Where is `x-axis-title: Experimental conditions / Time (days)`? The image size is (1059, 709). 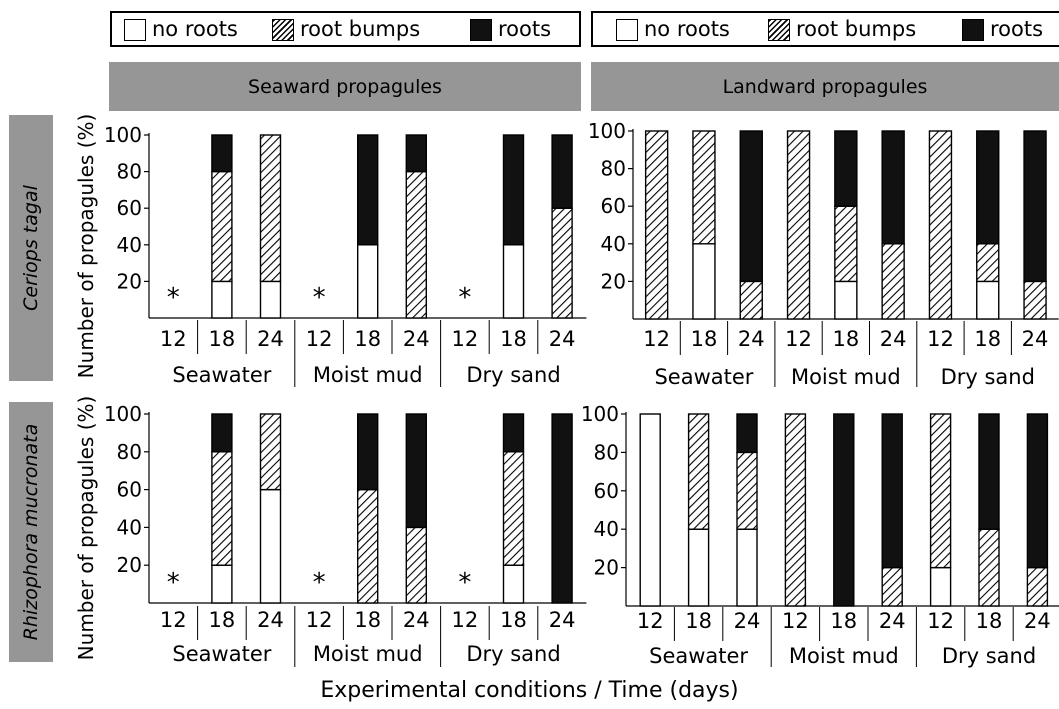 x-axis-title: Experimental conditions / Time (days) is located at coordinates (529, 690).